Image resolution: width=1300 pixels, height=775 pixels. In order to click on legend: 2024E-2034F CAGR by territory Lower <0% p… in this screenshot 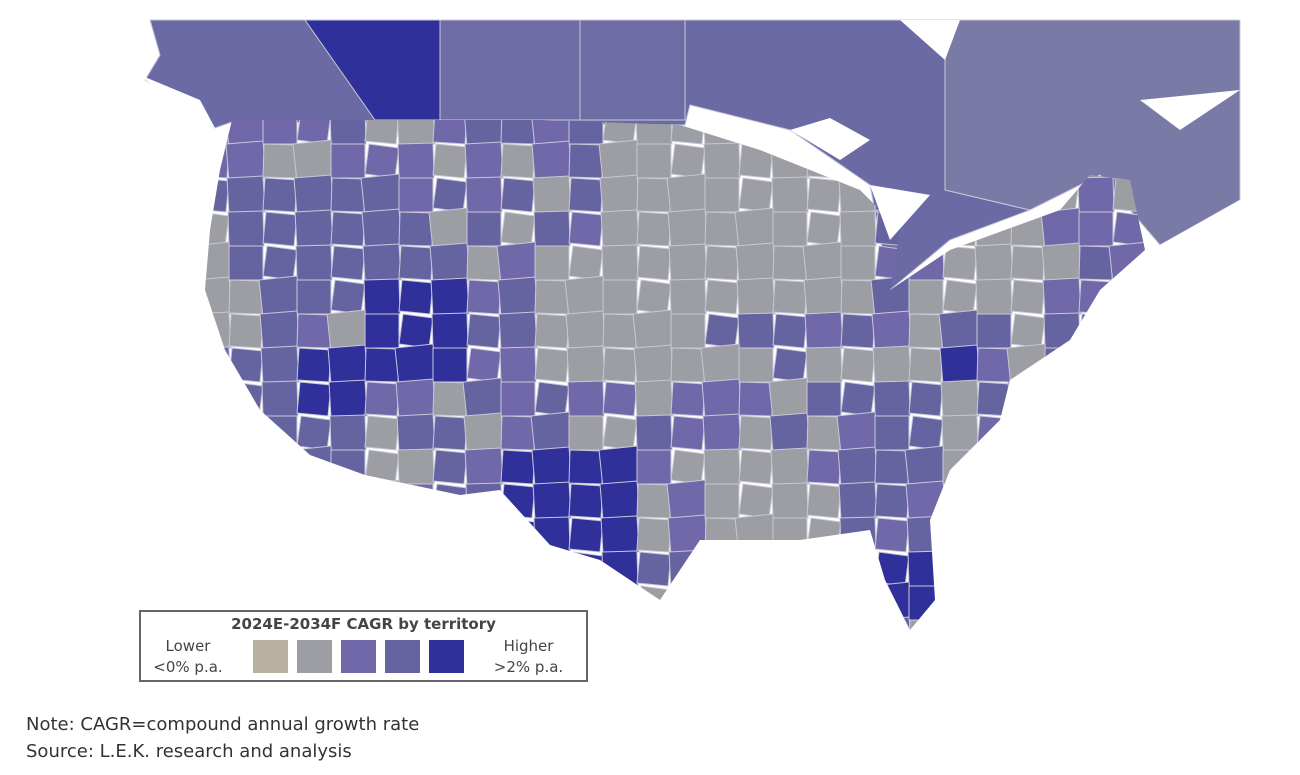, I will do `click(363, 646)`.